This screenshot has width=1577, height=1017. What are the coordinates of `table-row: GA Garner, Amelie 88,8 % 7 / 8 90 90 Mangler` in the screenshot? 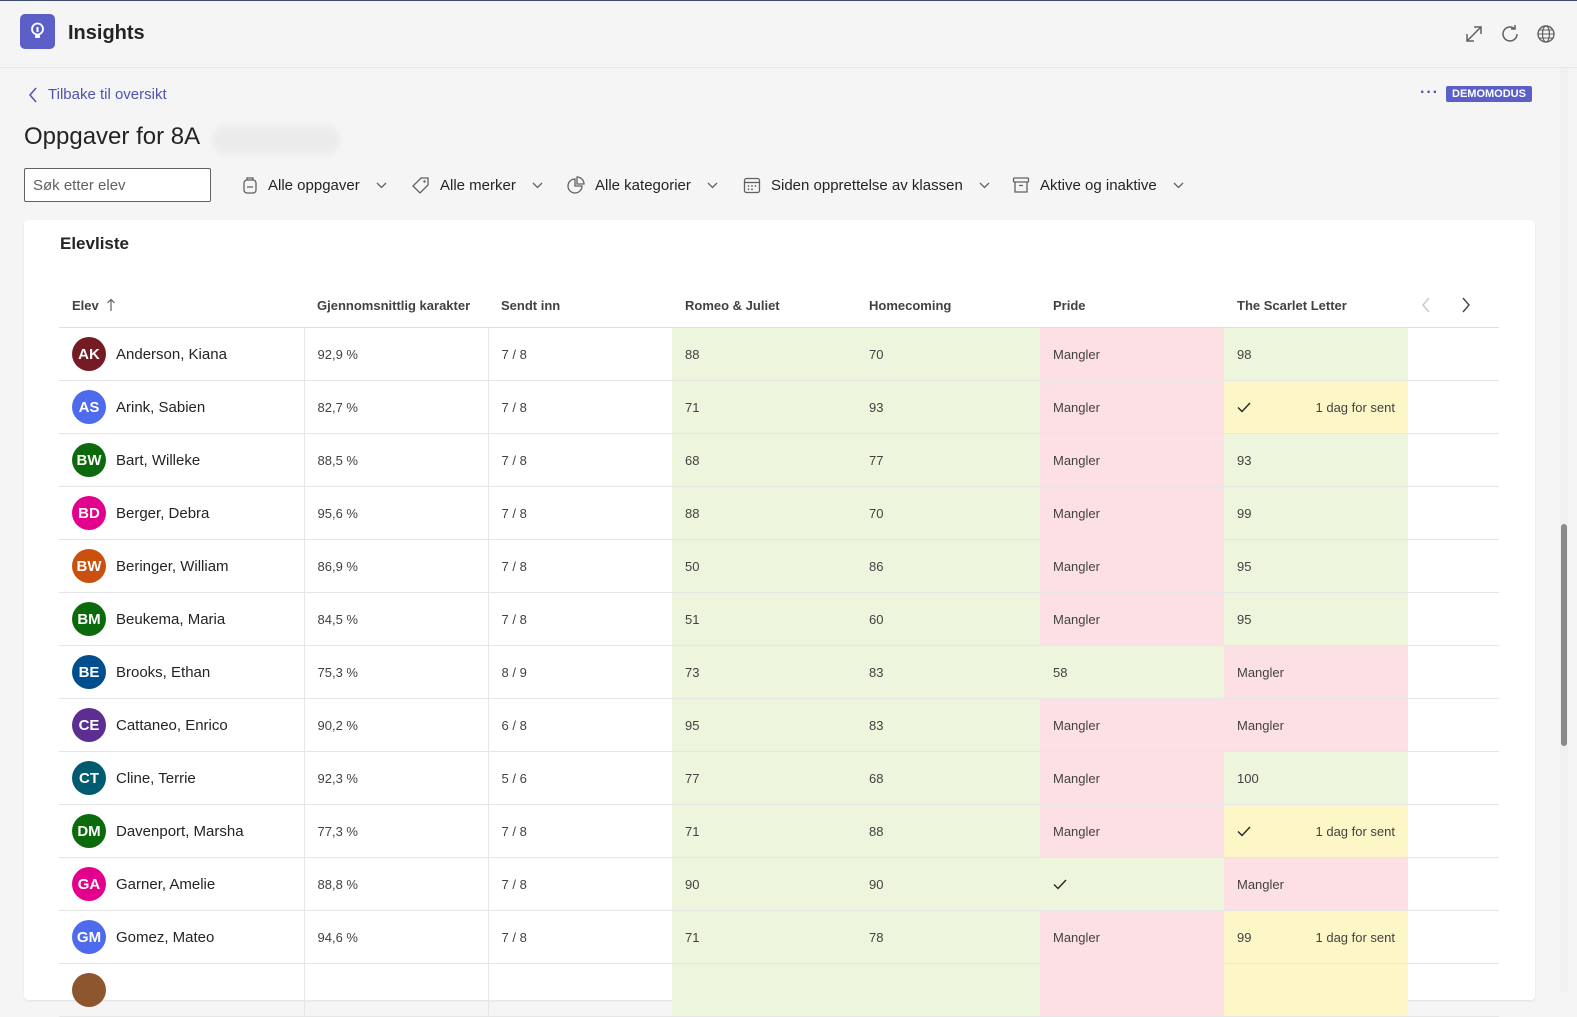 It's located at (779, 884).